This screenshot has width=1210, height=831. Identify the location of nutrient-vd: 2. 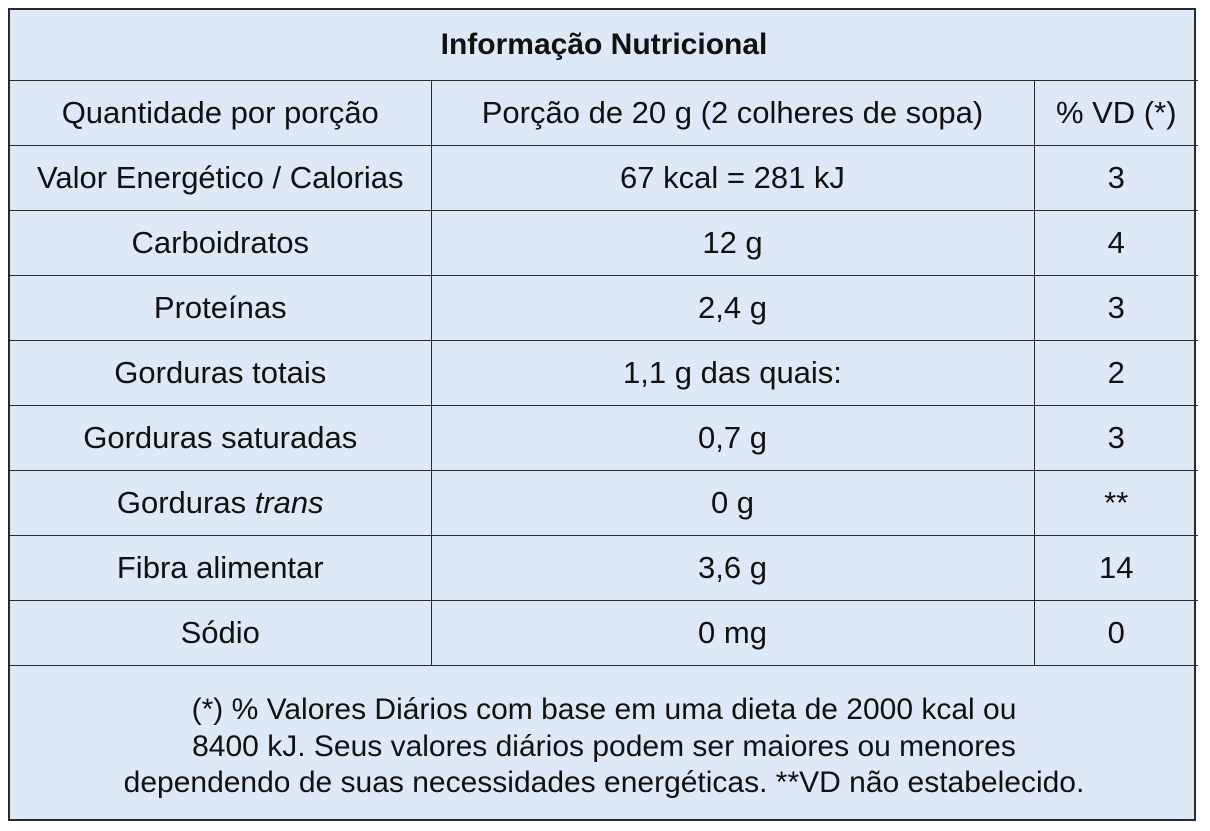
(1115, 373).